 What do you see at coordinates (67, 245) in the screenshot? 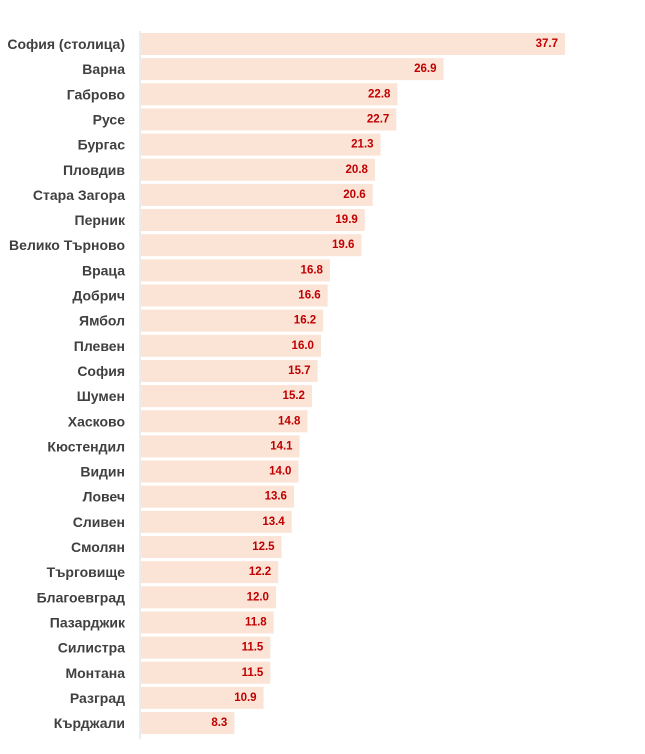
I see `category-label: Велико Търново` at bounding box center [67, 245].